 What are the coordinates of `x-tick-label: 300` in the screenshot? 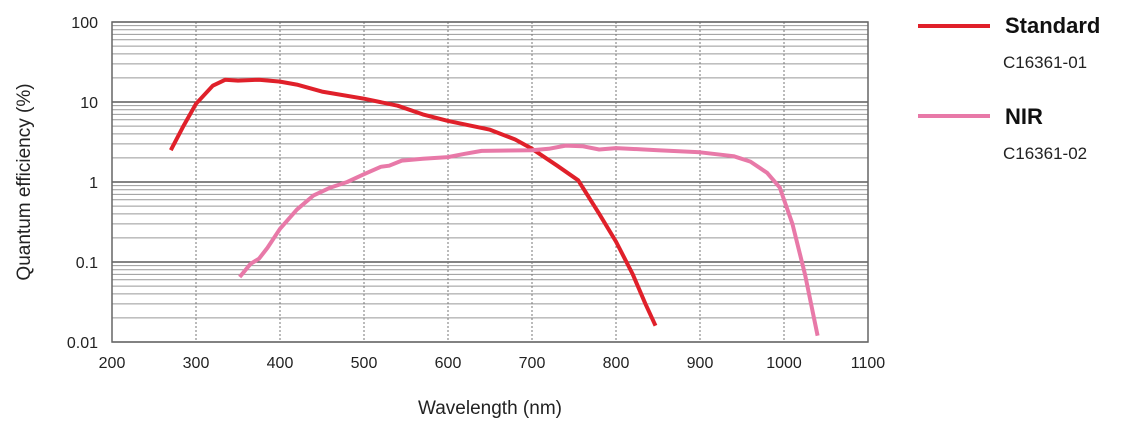 It's located at (196, 363).